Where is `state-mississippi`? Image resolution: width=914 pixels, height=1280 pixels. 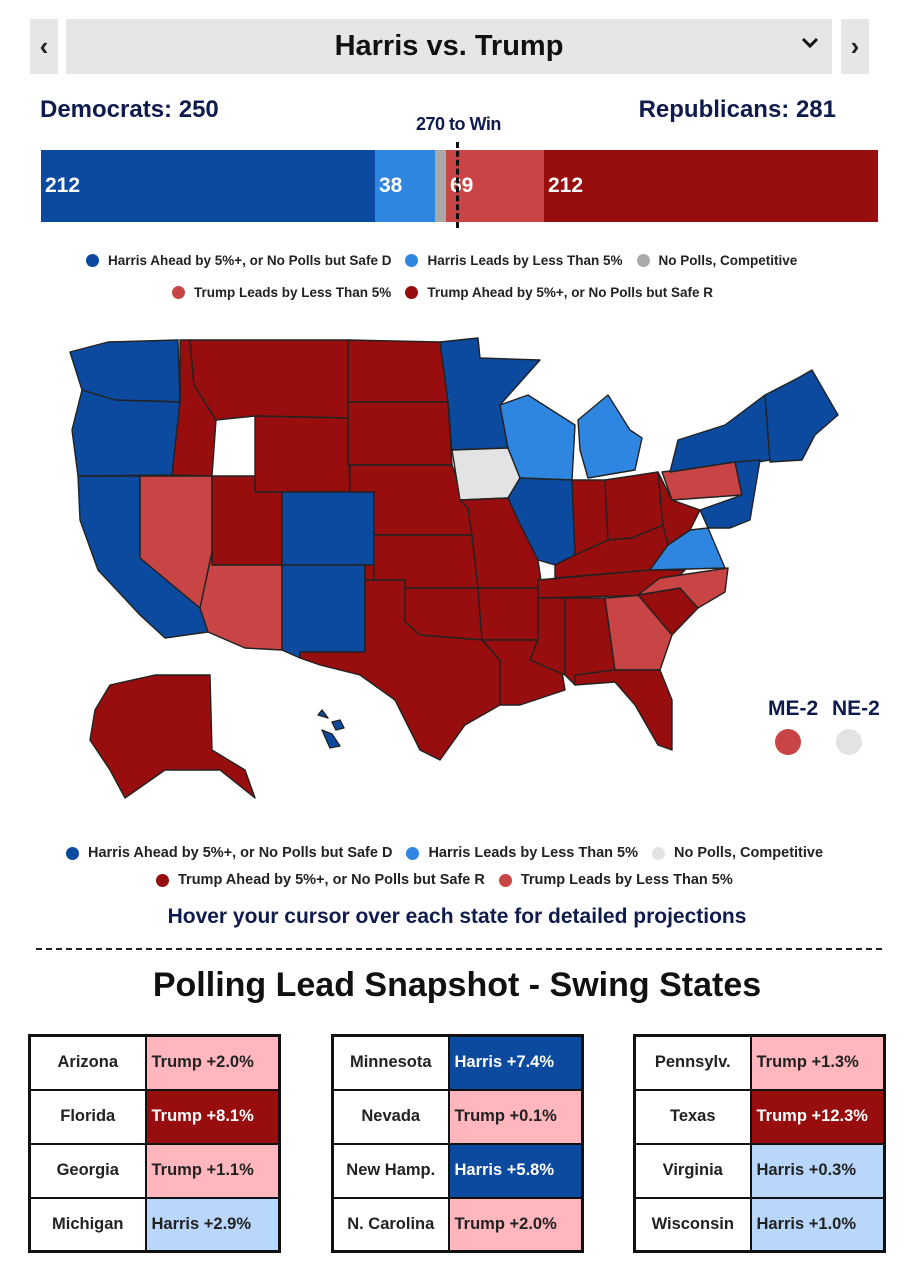 state-mississippi is located at coordinates (547, 636).